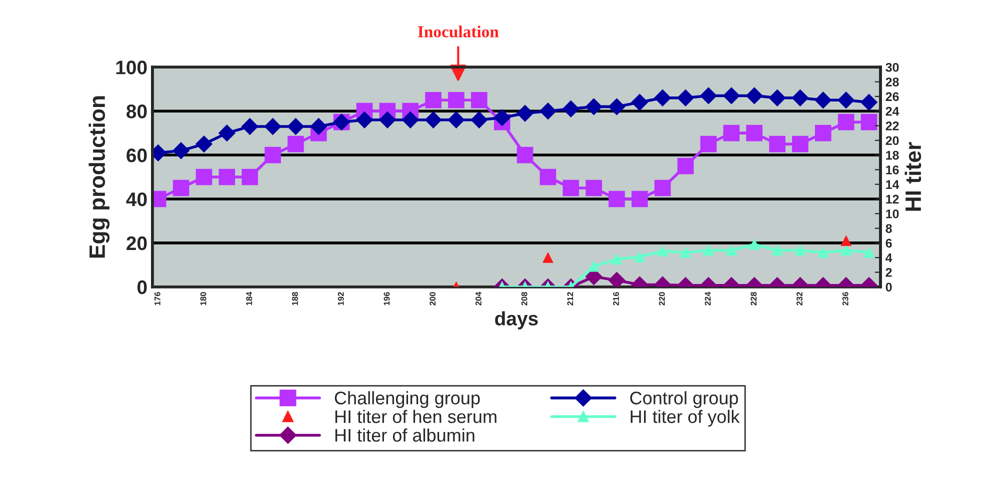 The image size is (996, 483). I want to click on x-tick-label: 228, so click(753, 299).